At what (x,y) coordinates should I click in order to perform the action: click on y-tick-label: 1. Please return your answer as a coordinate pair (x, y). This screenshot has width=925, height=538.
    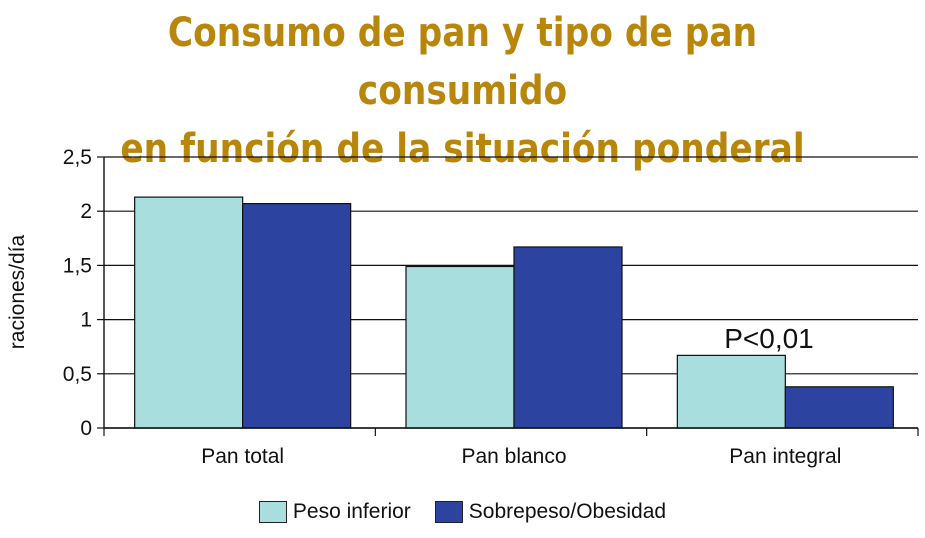
    Looking at the image, I should click on (86, 320).